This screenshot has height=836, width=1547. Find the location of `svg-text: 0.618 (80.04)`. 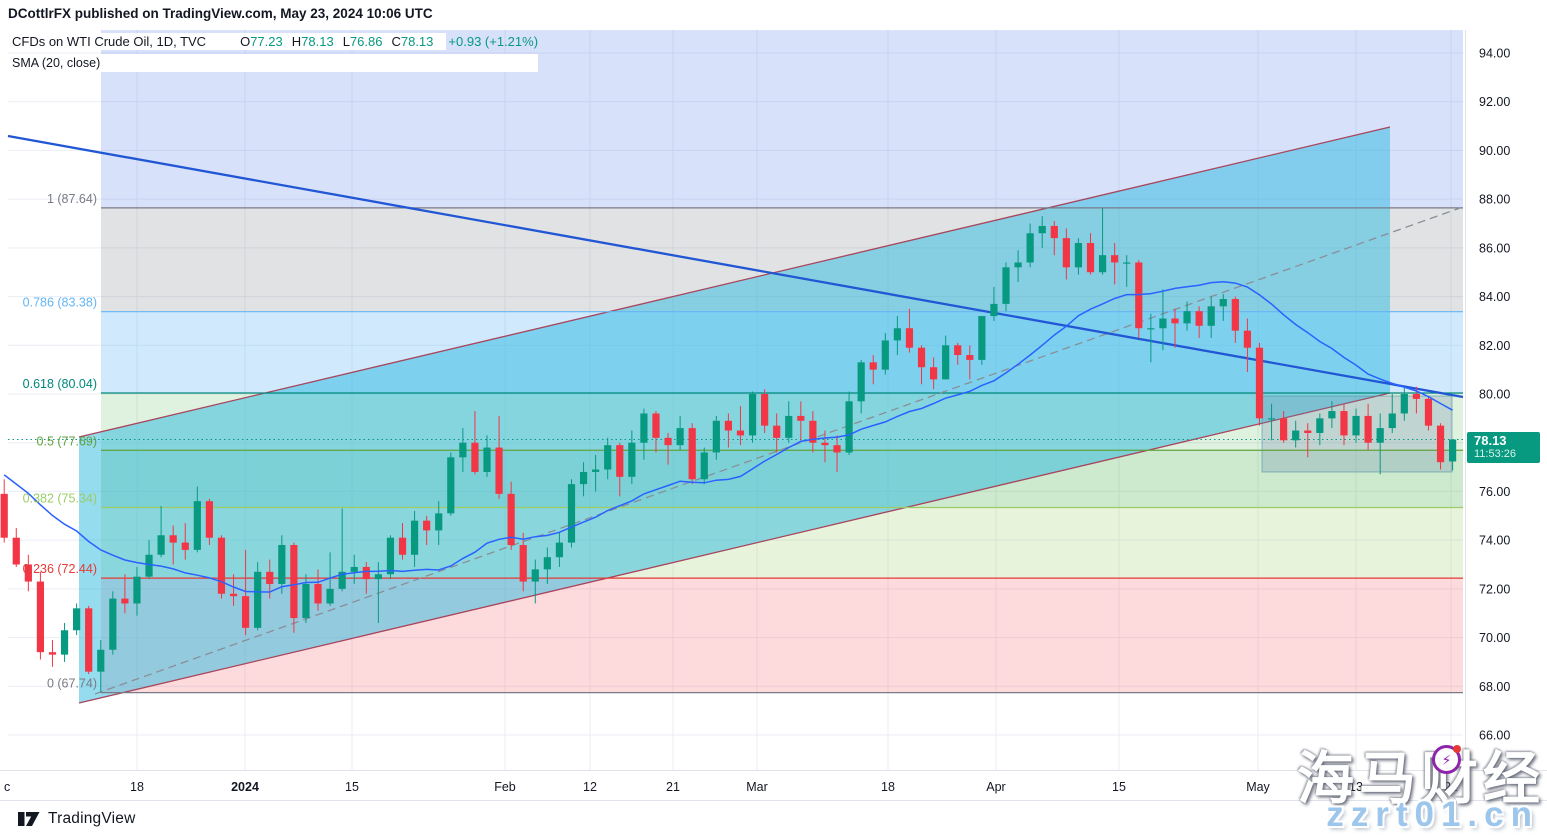

svg-text: 0.618 (80.04) is located at coordinates (60, 384).